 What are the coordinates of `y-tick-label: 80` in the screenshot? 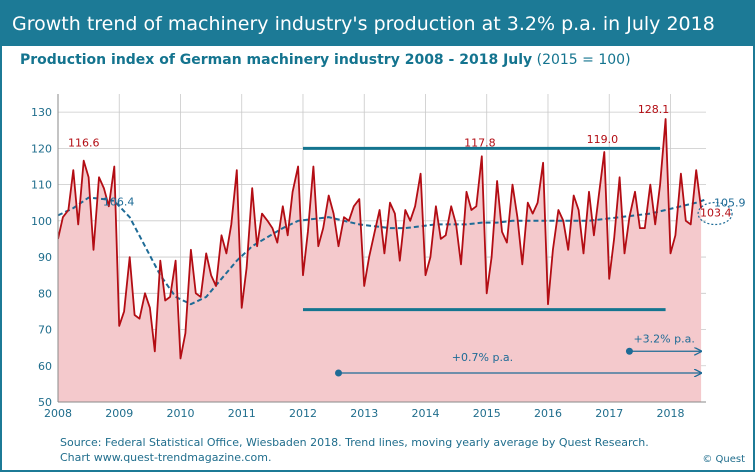 It's located at (45, 293).